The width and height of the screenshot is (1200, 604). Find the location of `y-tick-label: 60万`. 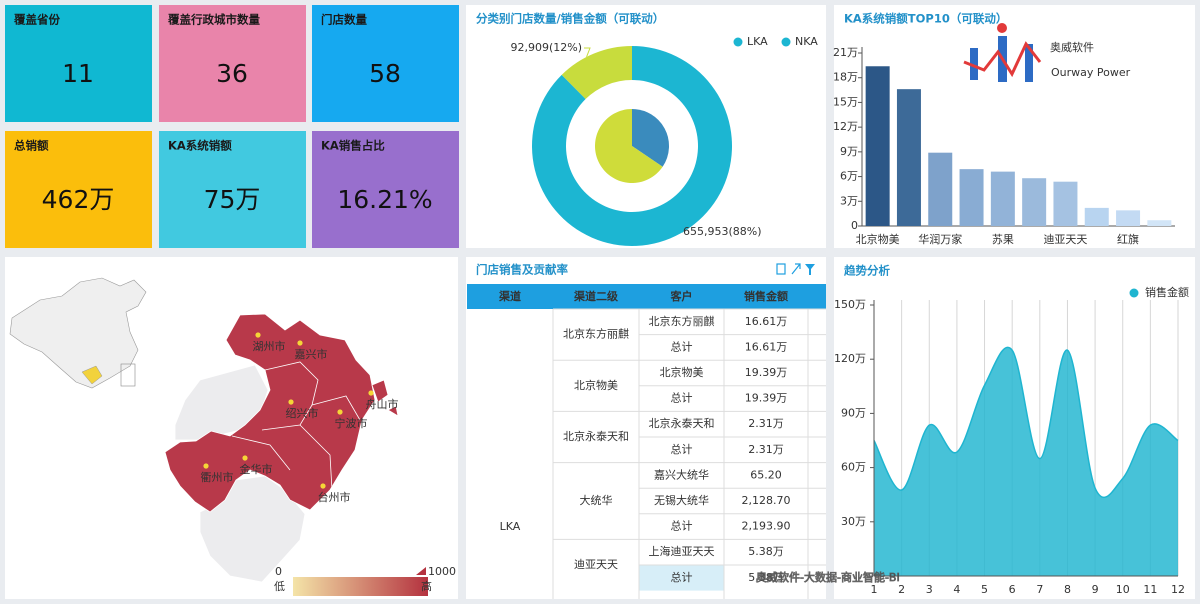

y-tick-label: 60万 is located at coordinates (853, 467).